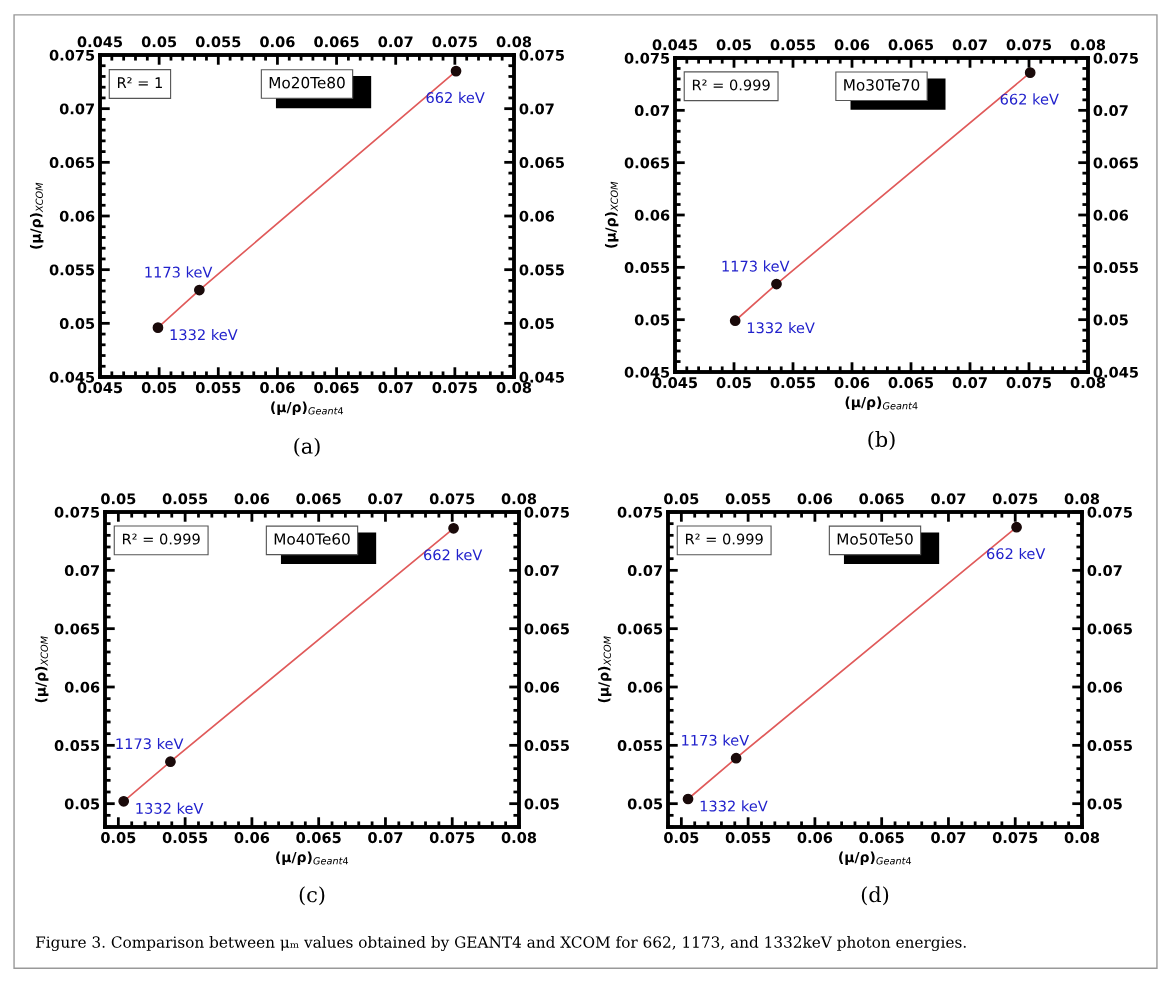 This screenshot has width=1171, height=988. What do you see at coordinates (1082, 499) in the screenshot?
I see `x2-tick-label: 0.08` at bounding box center [1082, 499].